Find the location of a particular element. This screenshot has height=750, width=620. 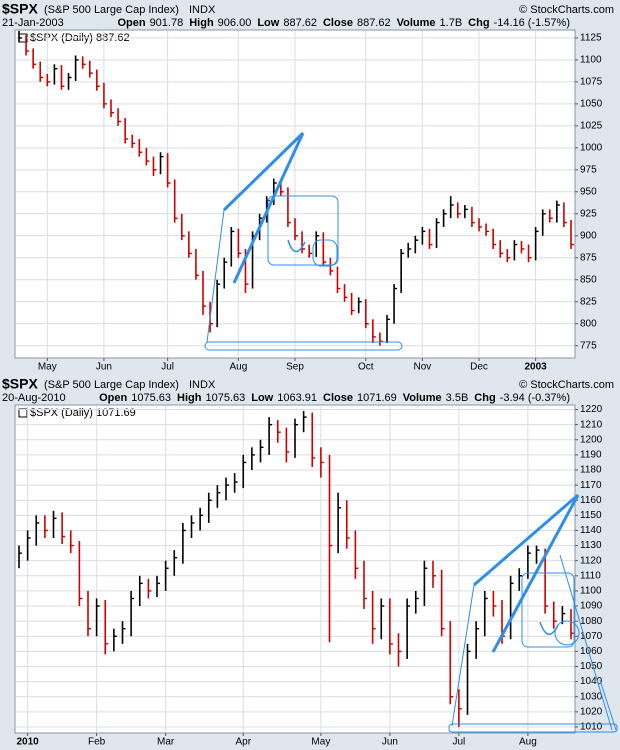

quote-value: 1071.69 is located at coordinates (377, 398).